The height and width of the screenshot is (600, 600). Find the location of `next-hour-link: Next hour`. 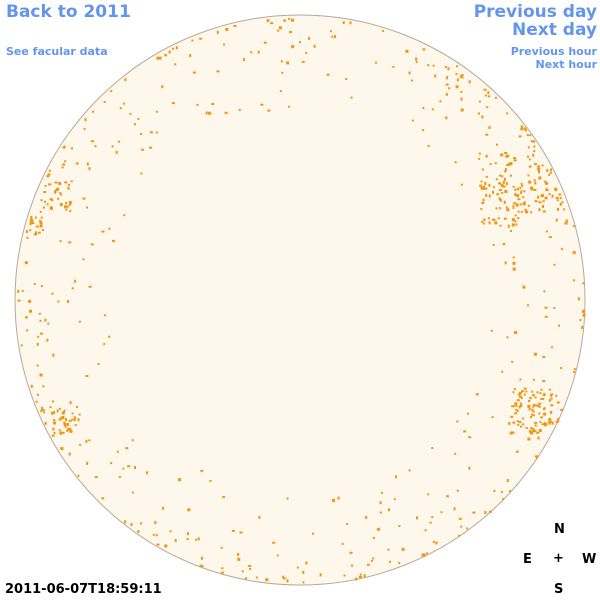

next-hour-link: Next hour is located at coordinates (566, 64).